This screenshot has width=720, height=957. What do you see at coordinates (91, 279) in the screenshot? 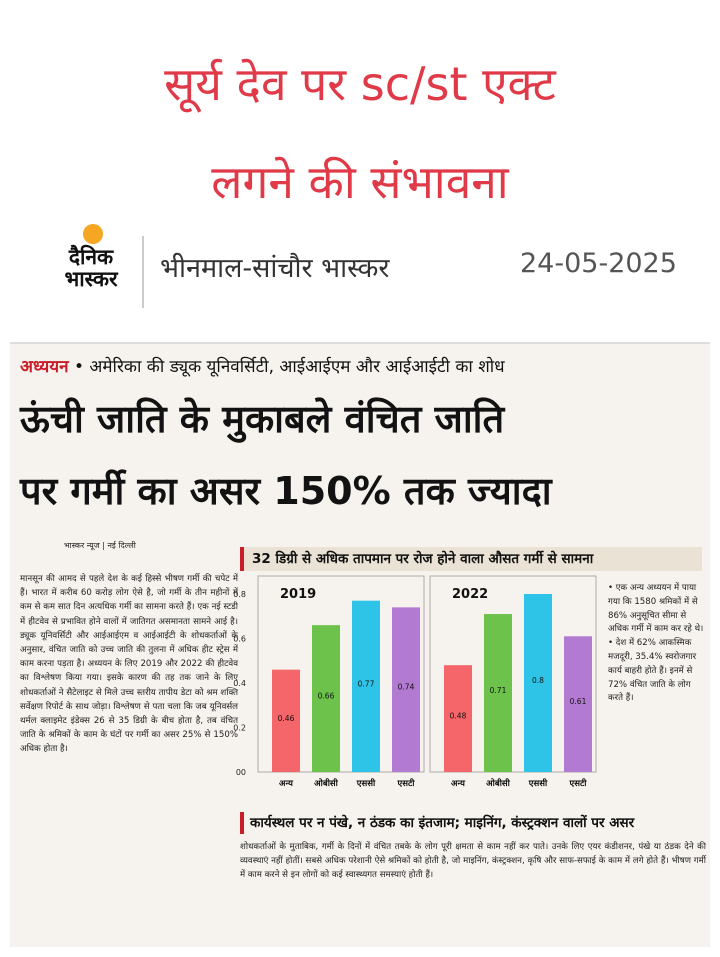
I see `logo-line-2: भास्कर` at bounding box center [91, 279].